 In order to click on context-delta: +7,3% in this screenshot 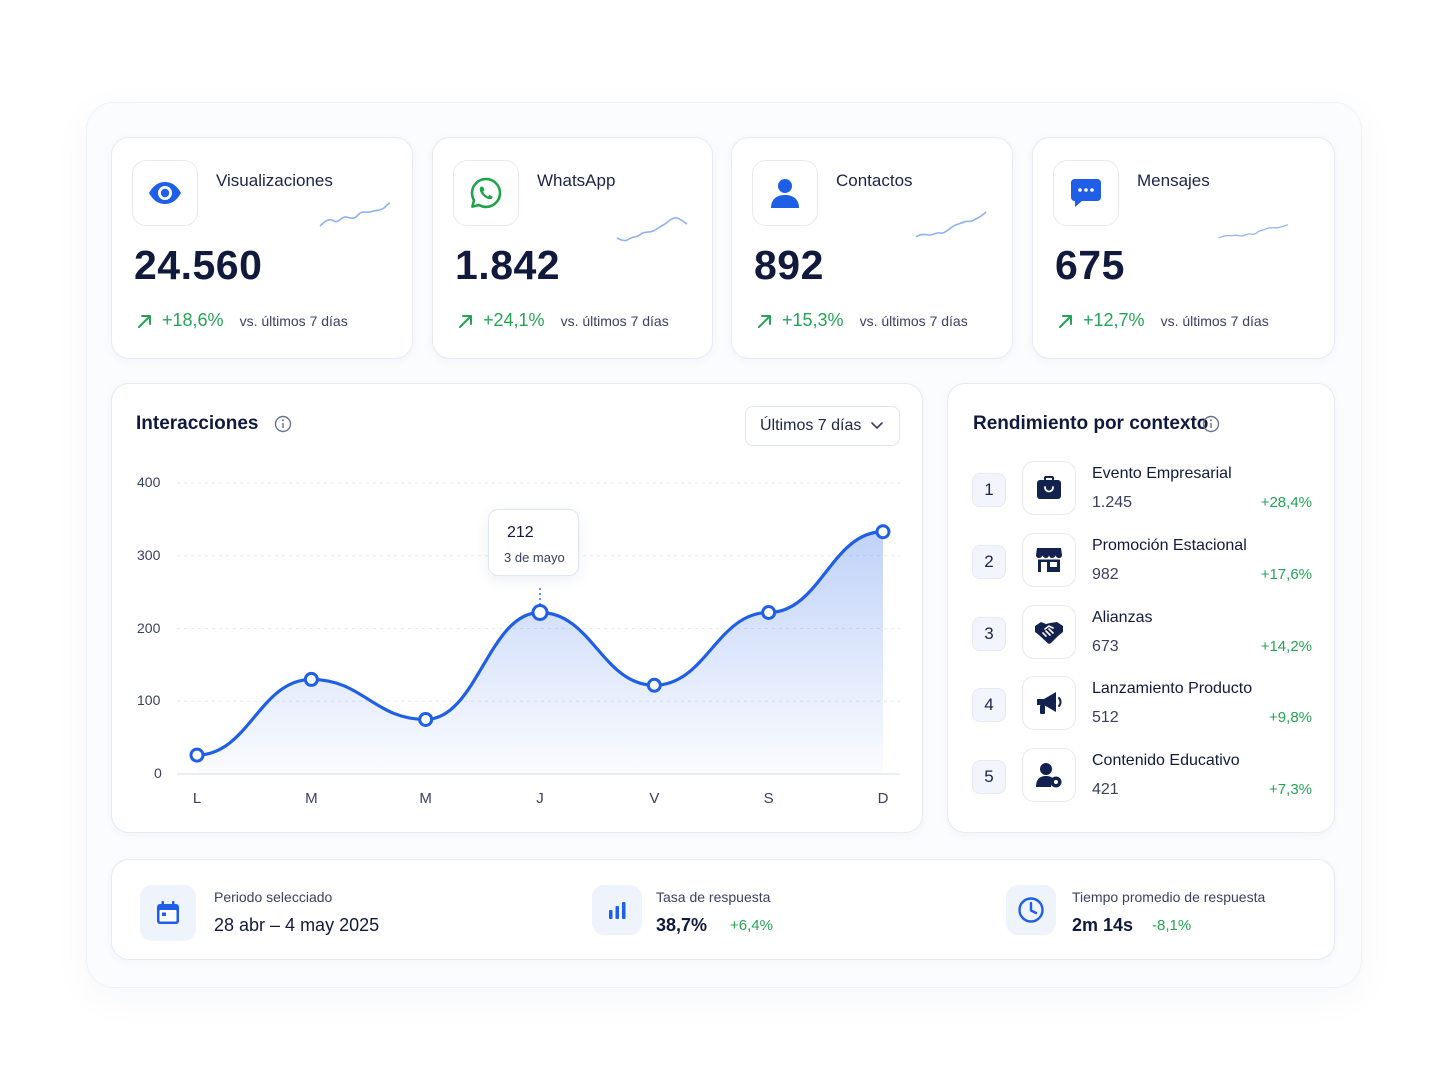, I will do `click(1290, 789)`.